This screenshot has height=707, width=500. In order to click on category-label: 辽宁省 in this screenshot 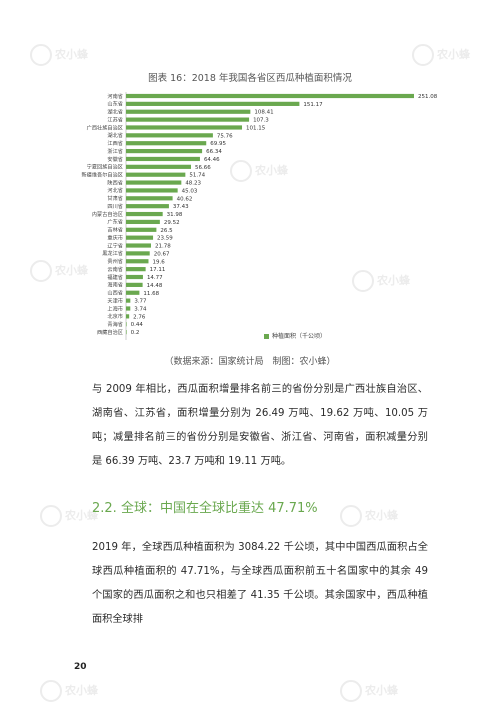, I will do `click(115, 245)`.